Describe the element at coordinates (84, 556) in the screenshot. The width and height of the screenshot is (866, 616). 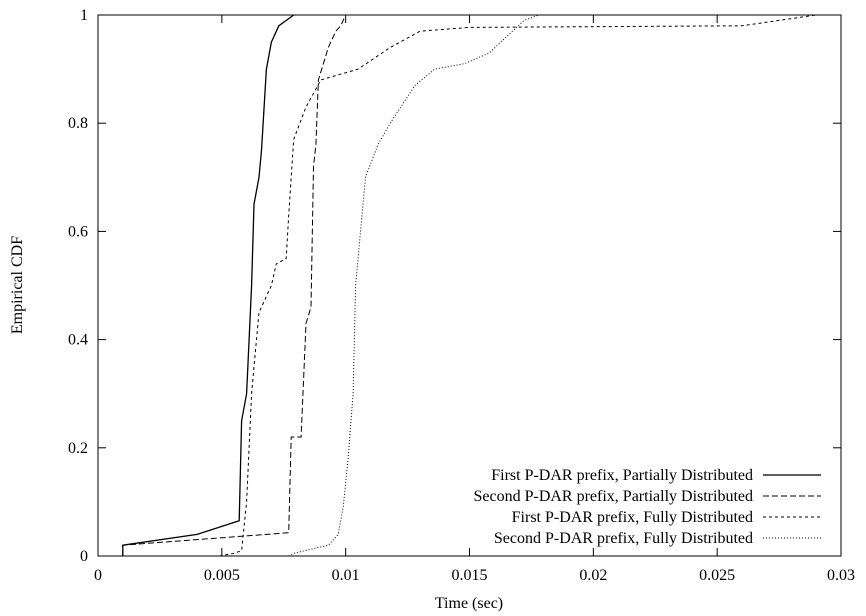
I see `y-tick-label: 0` at that location.